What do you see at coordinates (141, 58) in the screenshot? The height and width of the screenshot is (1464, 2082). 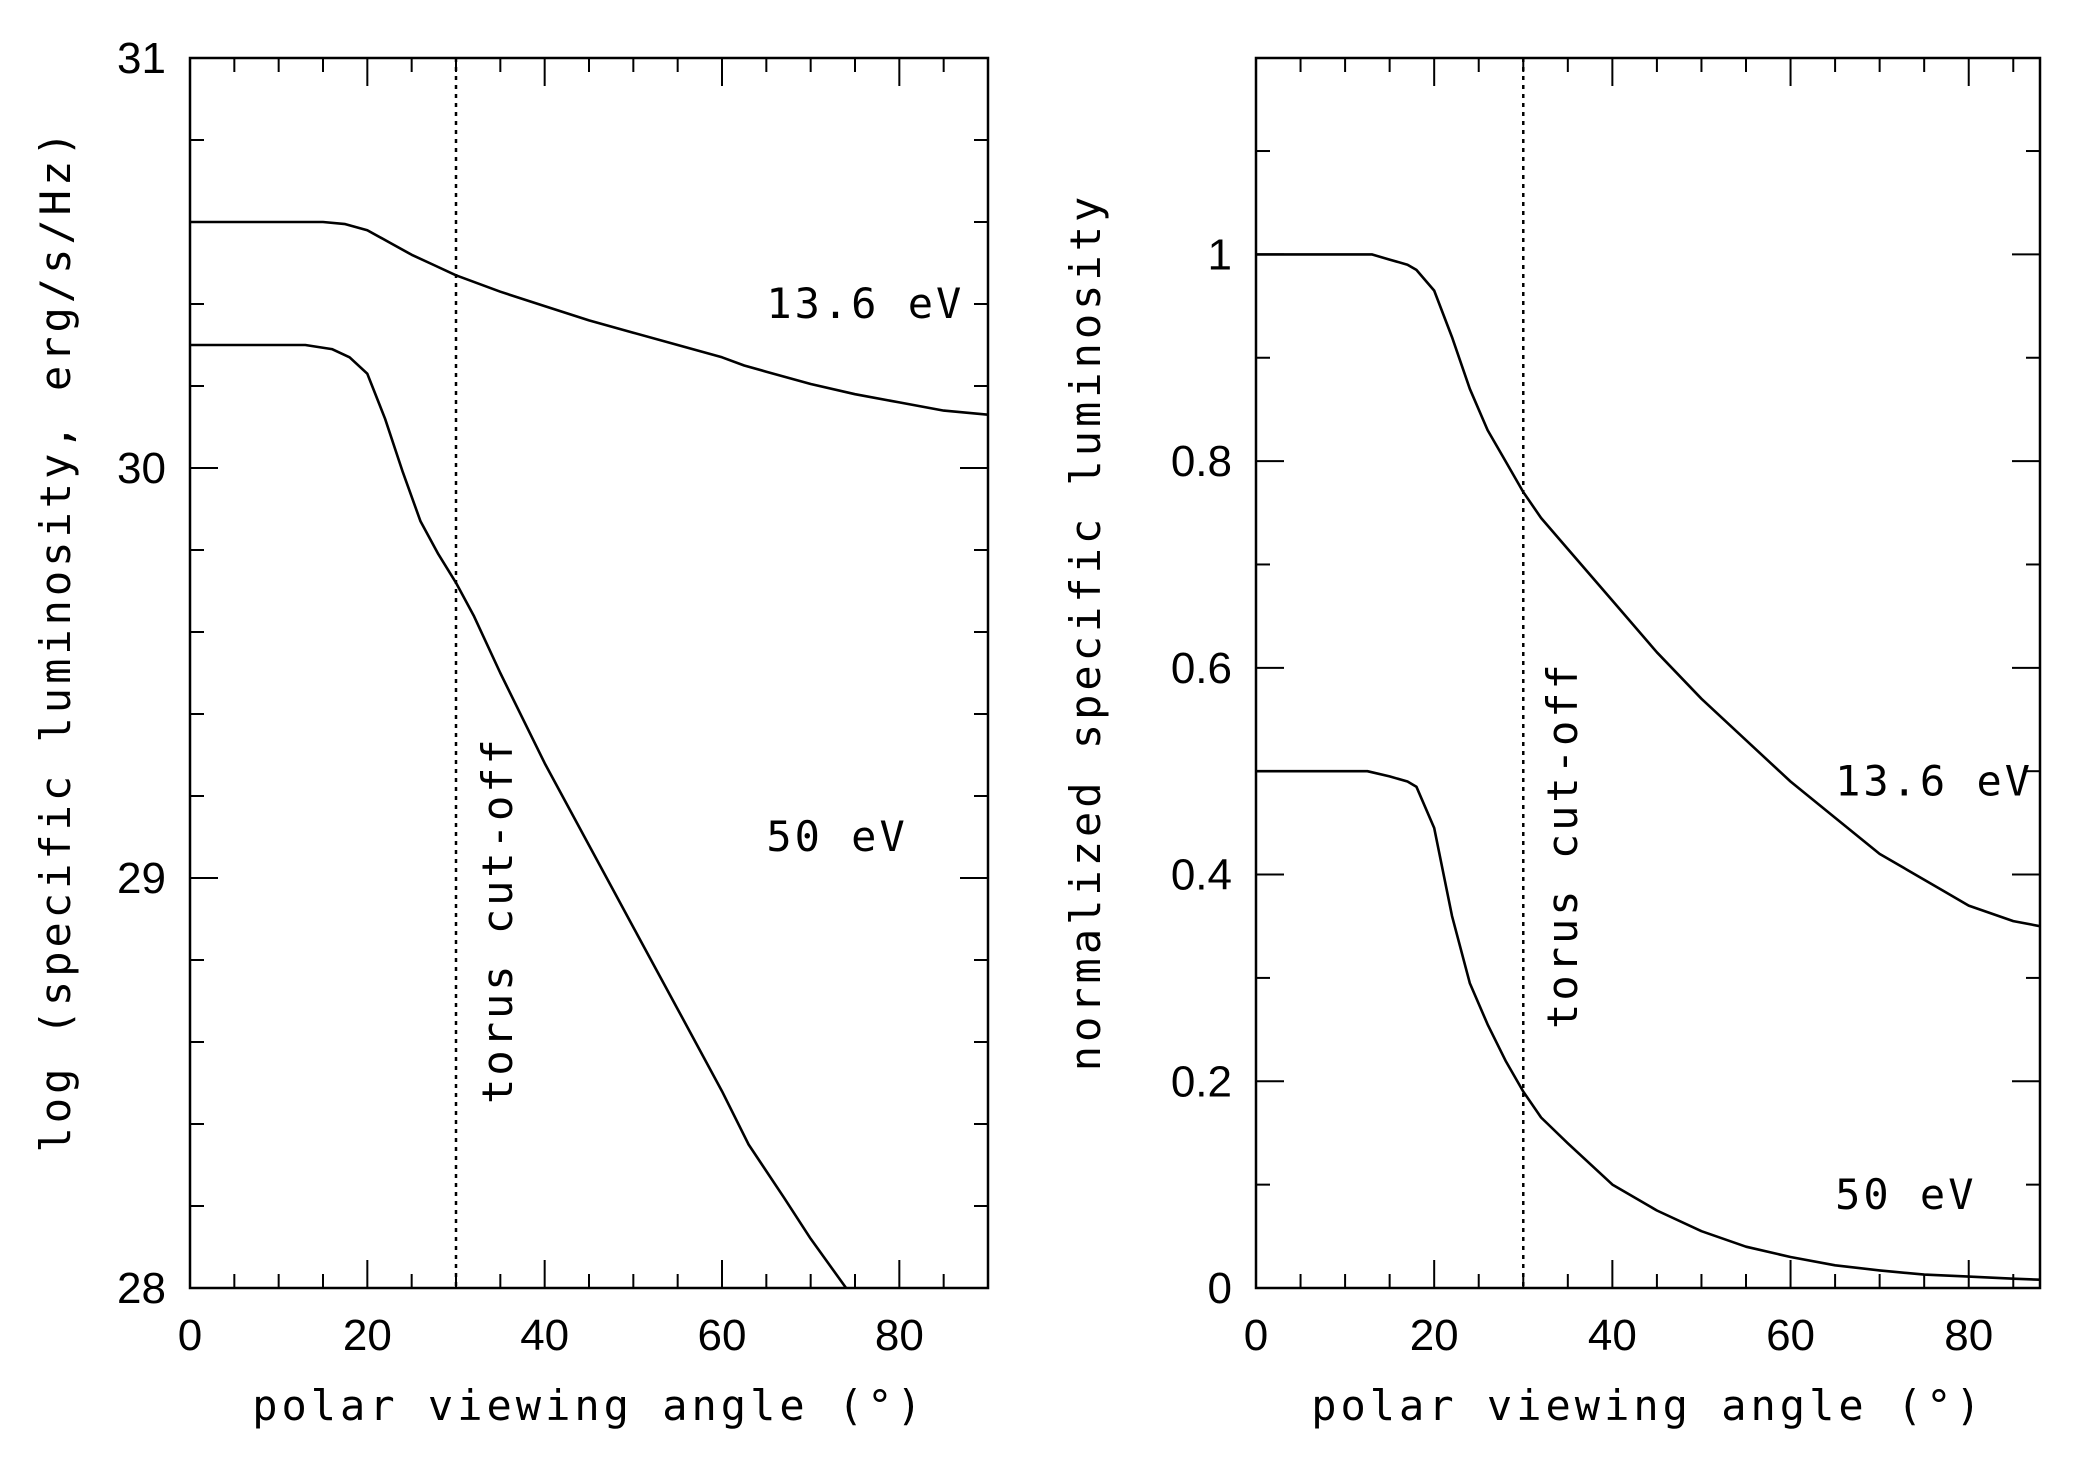 I see `y-tick-label: 31` at bounding box center [141, 58].